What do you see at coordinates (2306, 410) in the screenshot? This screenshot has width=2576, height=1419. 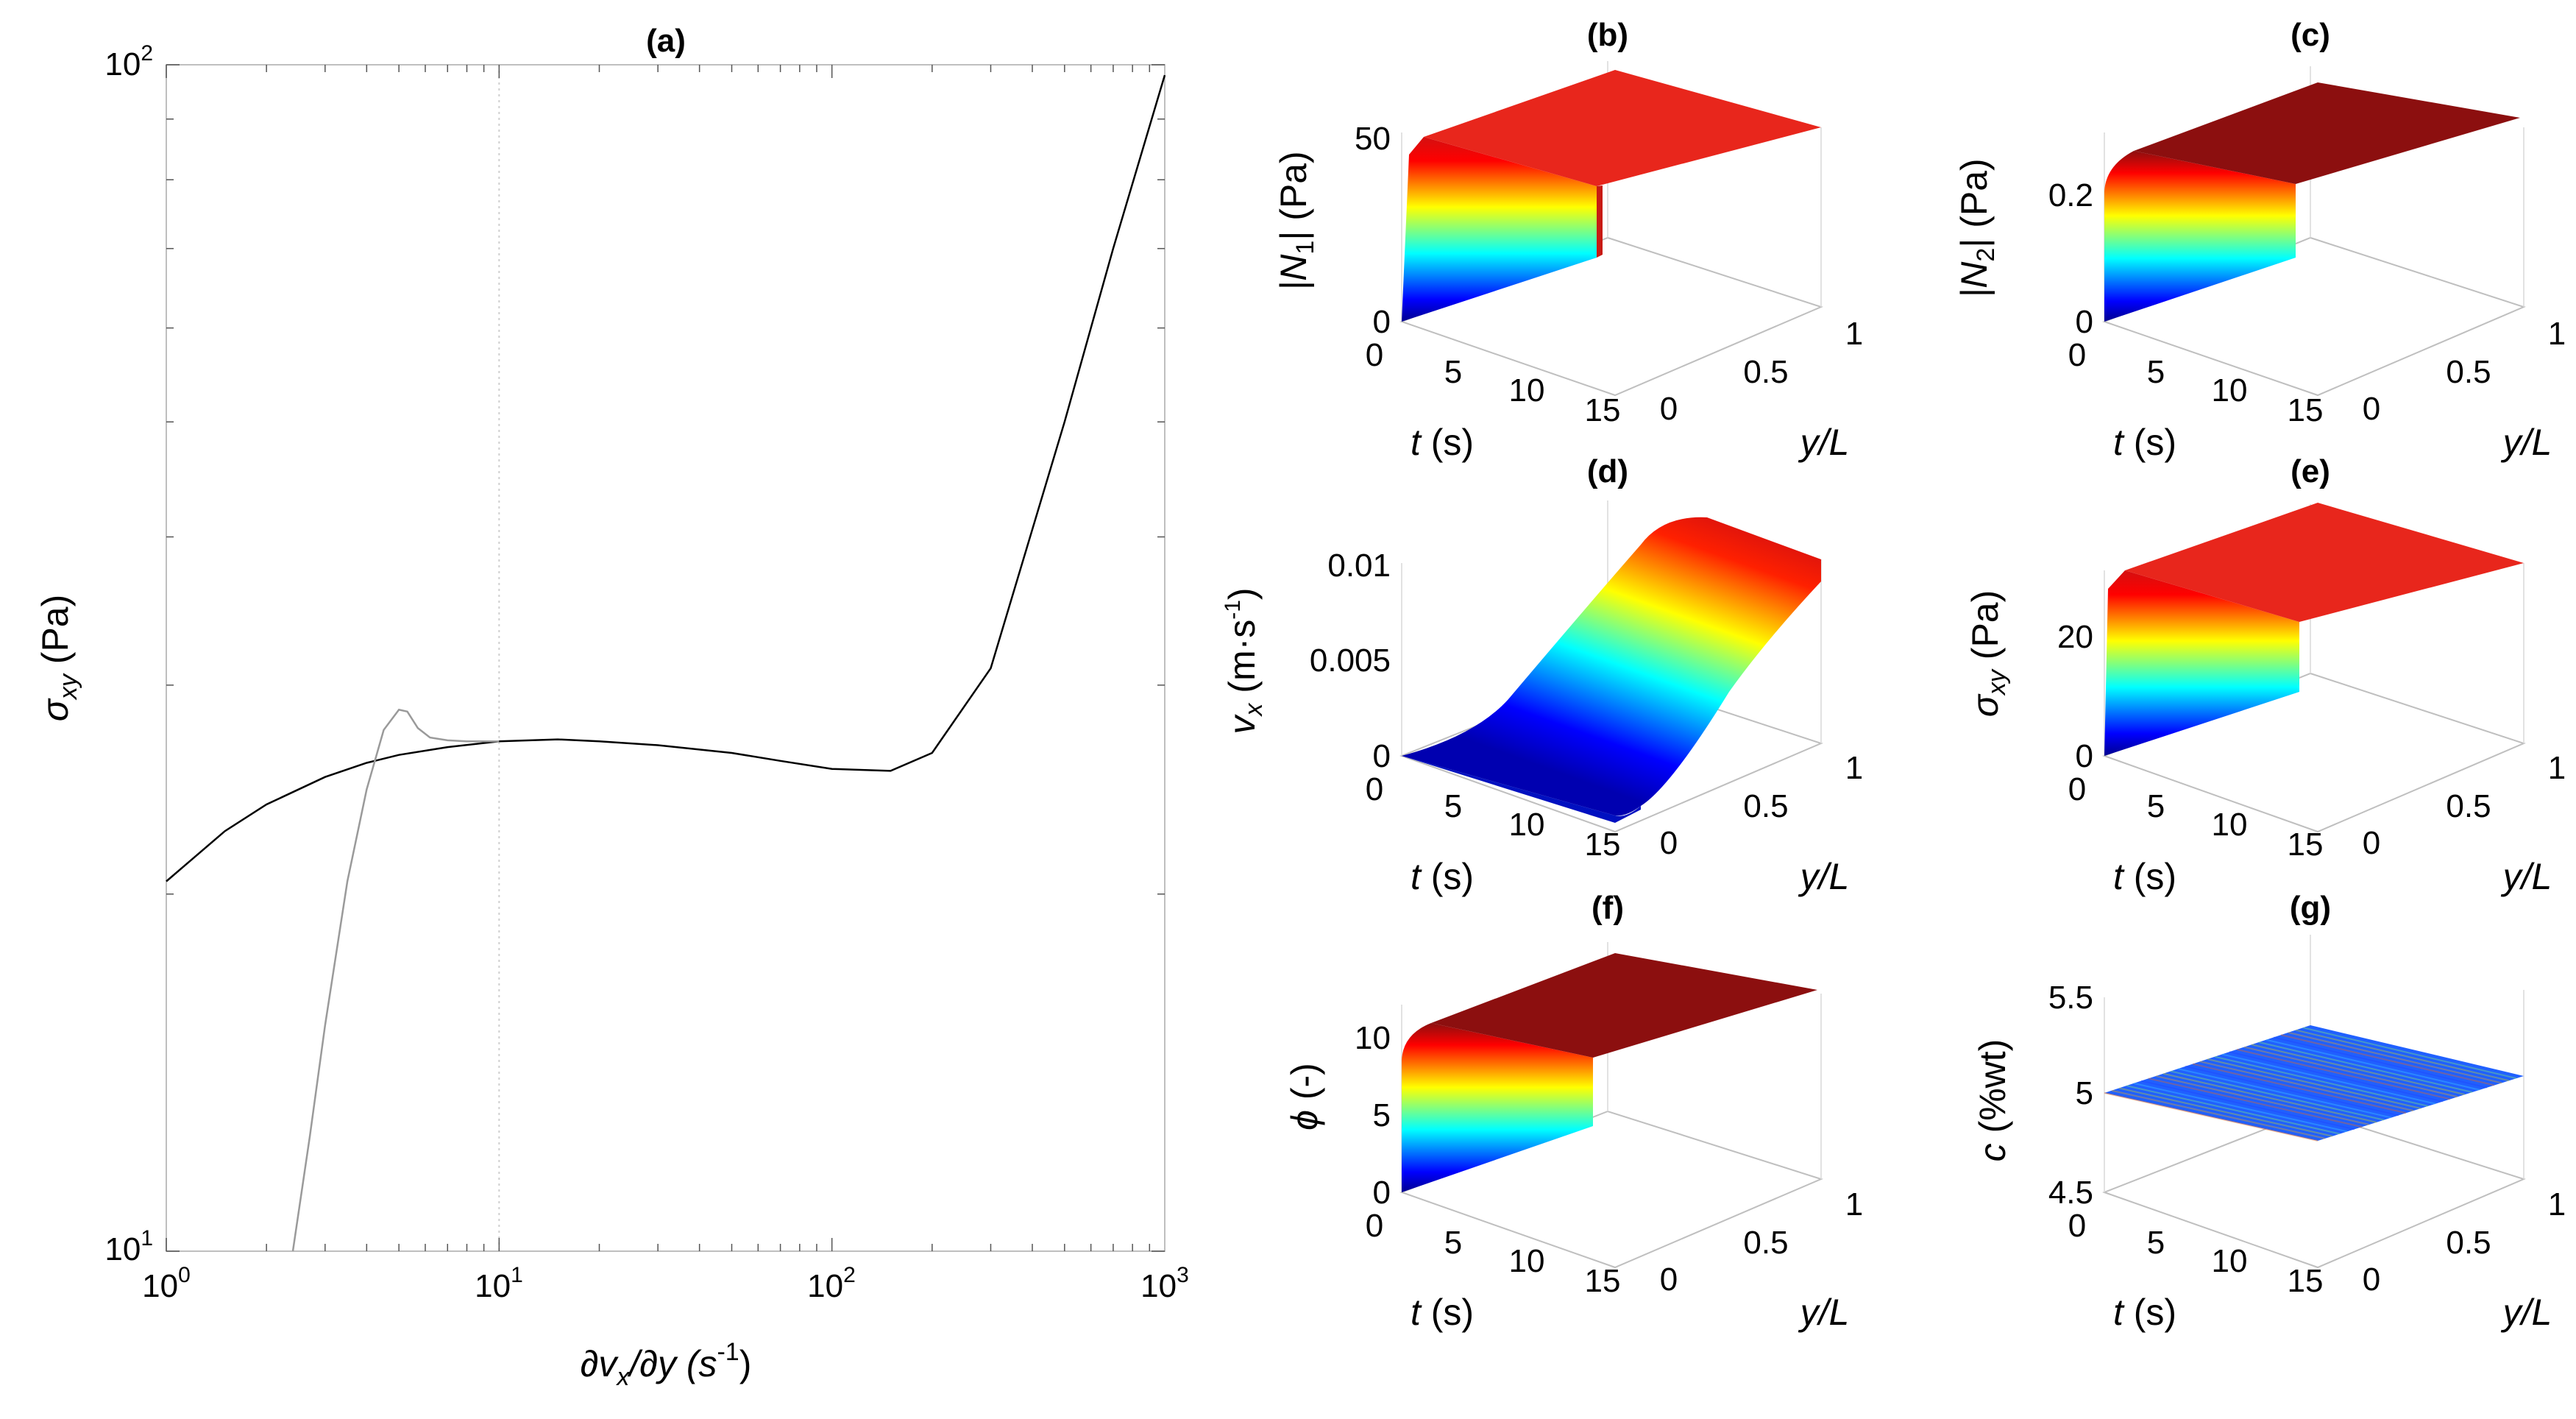 I see `panel-c-ttick-3: 15` at bounding box center [2306, 410].